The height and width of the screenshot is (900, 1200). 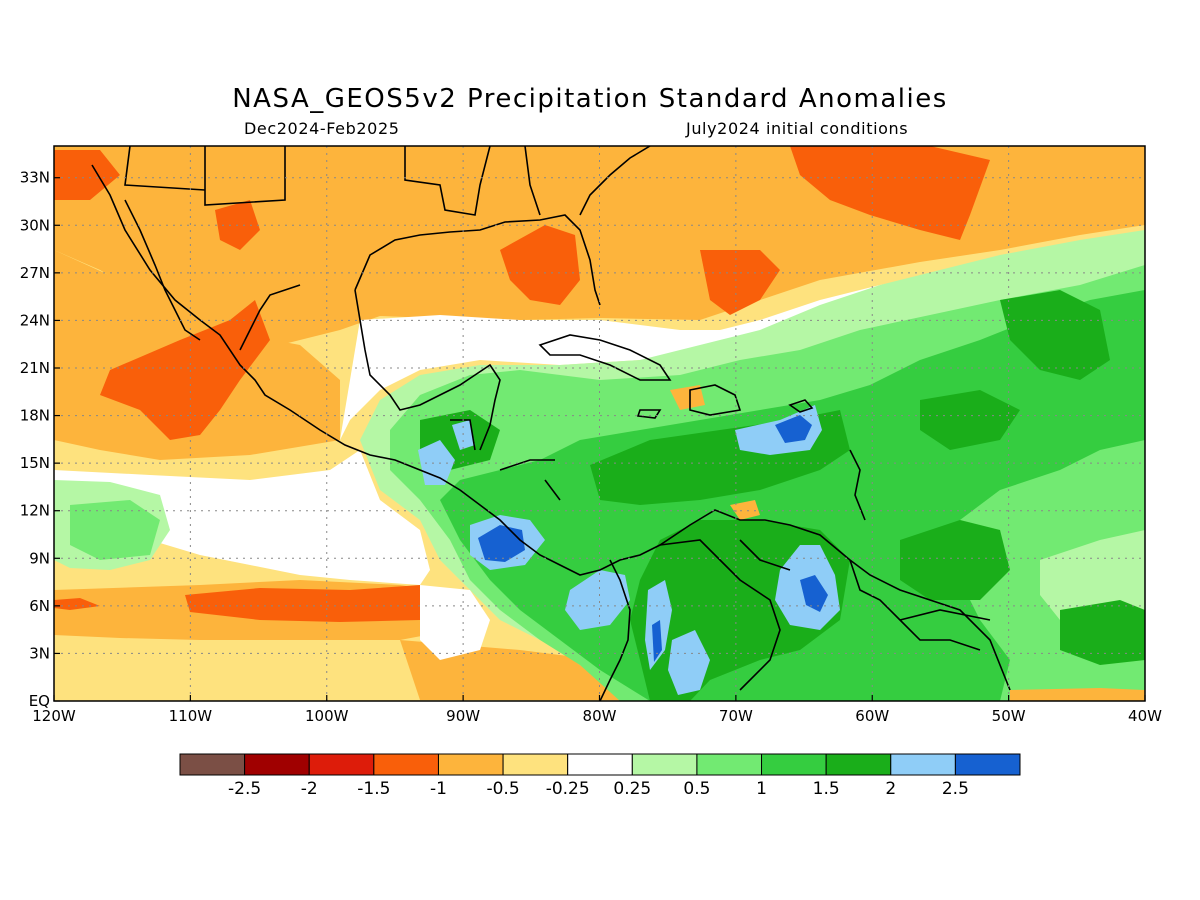 What do you see at coordinates (35, 511) in the screenshot?
I see `lat-tick-label: 12N` at bounding box center [35, 511].